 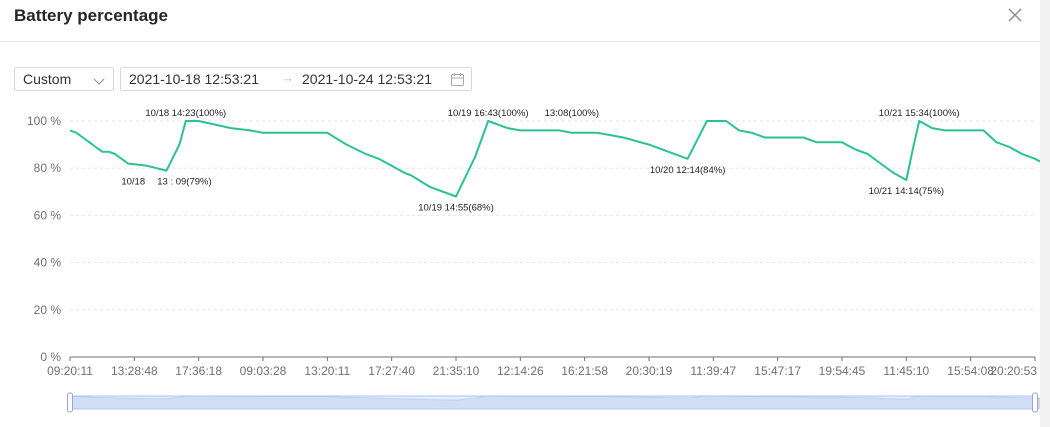 I want to click on x-tick-label: 20:20:53, so click(x=1013, y=371).